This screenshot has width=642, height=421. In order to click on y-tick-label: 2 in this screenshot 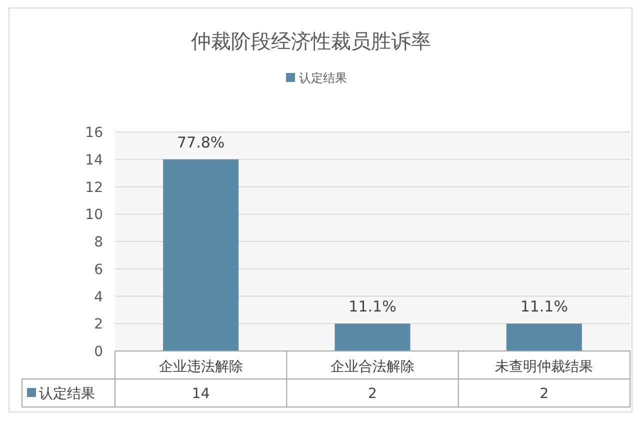, I will do `click(98, 324)`.